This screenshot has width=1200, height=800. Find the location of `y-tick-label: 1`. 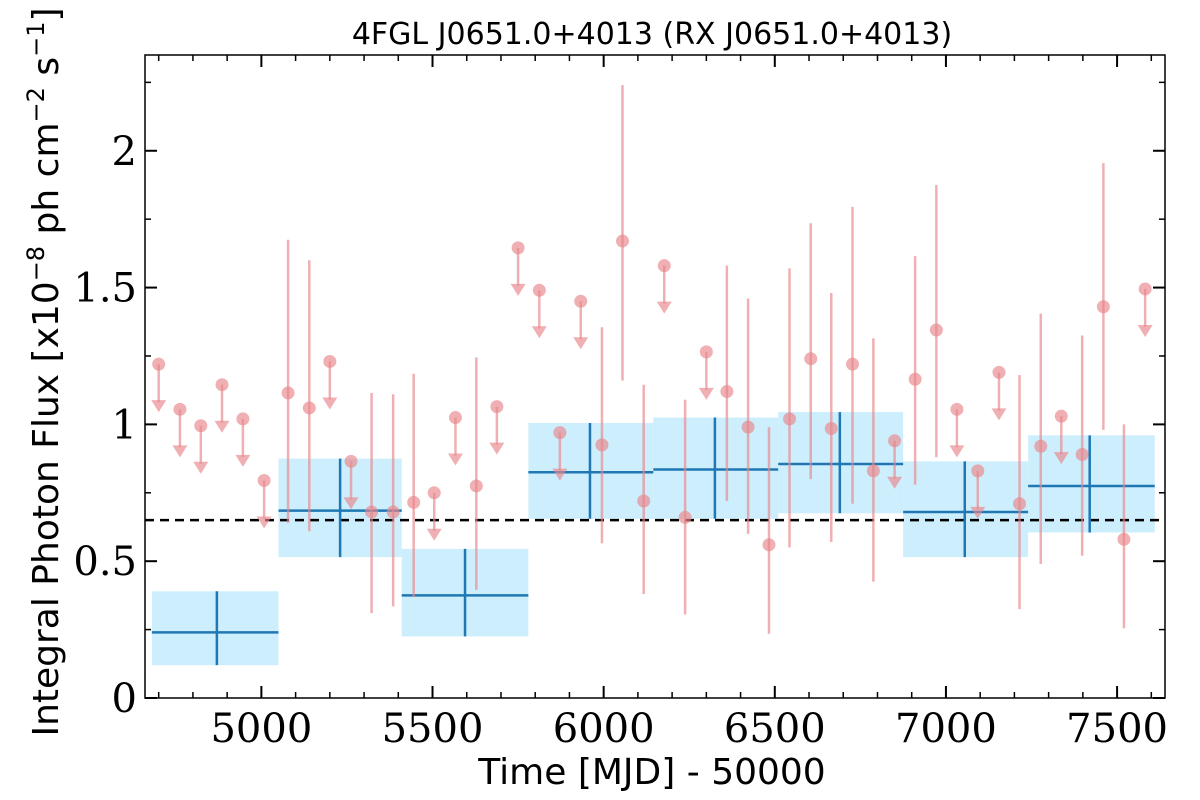

y-tick-label: 1 is located at coordinates (124, 425).